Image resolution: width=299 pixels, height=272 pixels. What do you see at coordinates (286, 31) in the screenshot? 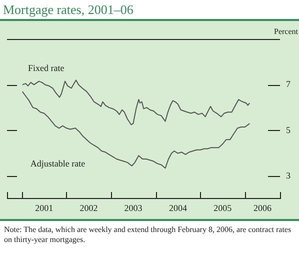
I see `y-axis-title: Percent` at bounding box center [286, 31].